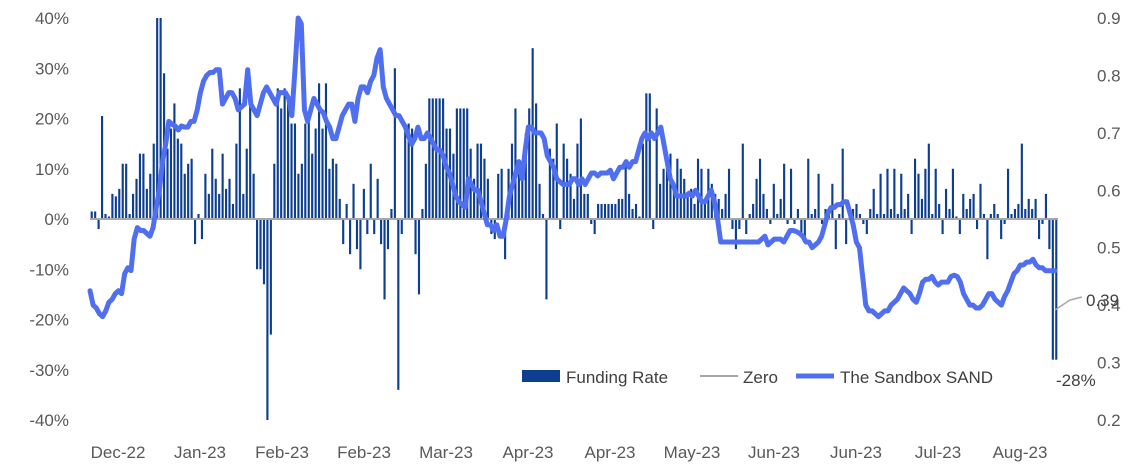 The width and height of the screenshot is (1135, 474). What do you see at coordinates (1109, 75) in the screenshot?
I see `right-axis-tick-label: 0.8` at bounding box center [1109, 75].